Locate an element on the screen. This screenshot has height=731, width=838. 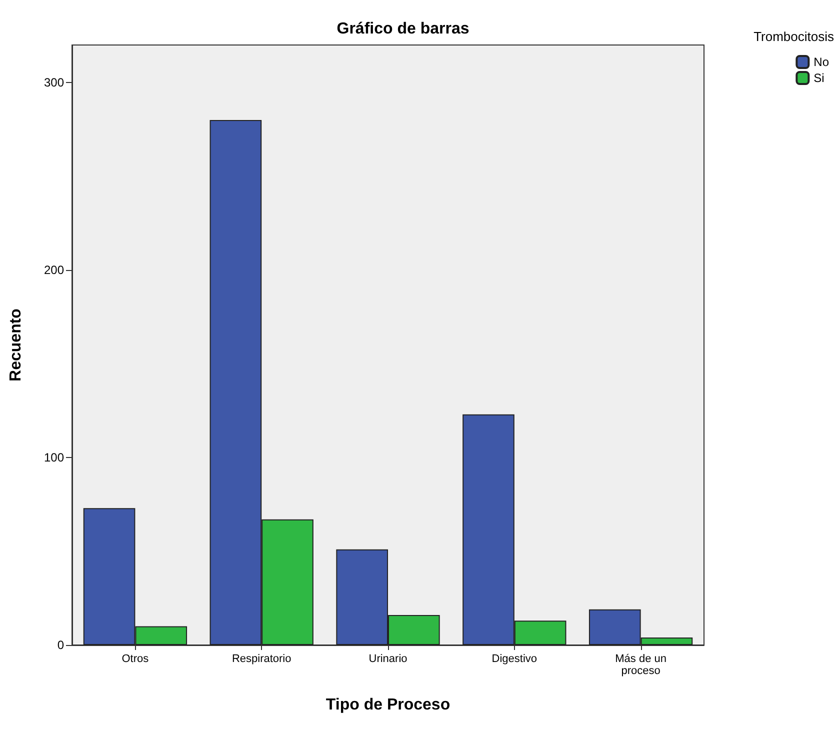
legend-label: Si is located at coordinates (819, 78).